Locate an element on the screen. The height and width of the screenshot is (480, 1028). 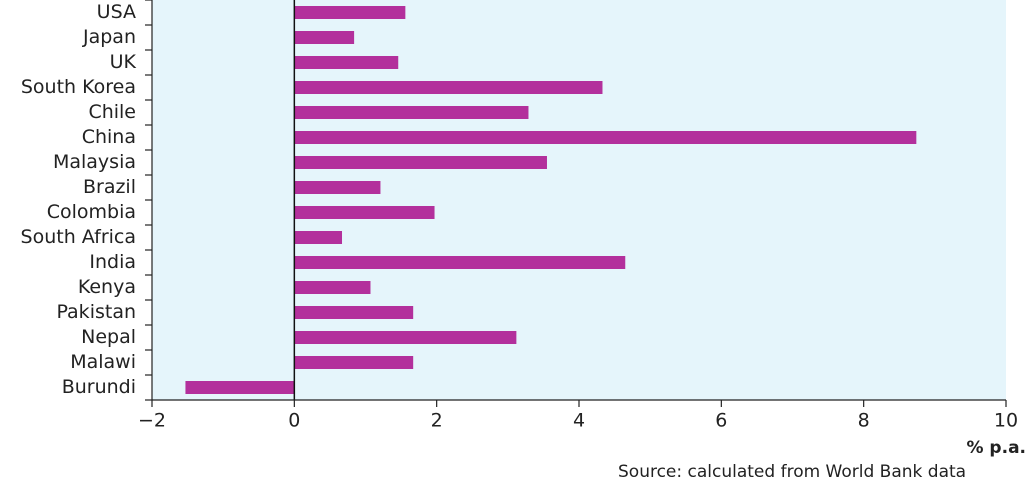
y-tick-label: Brazil is located at coordinates (109, 187).